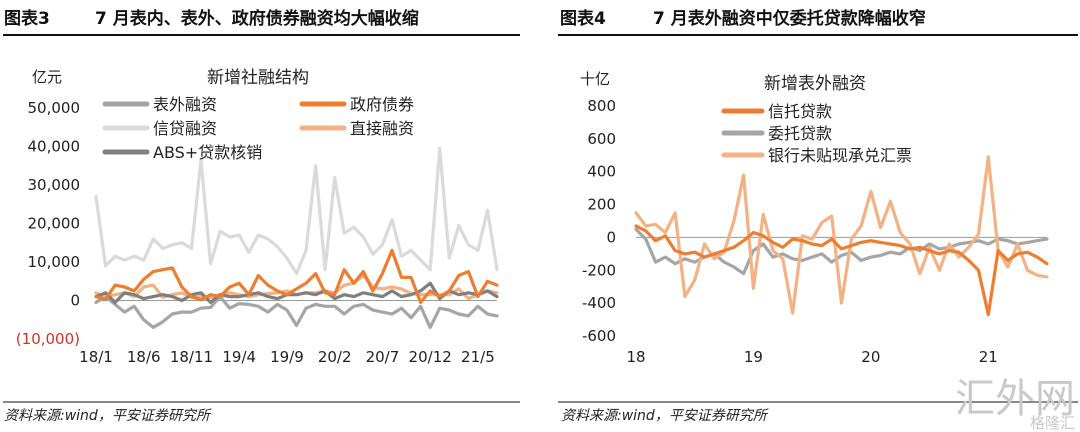 The width and height of the screenshot is (1080, 432). Describe the element at coordinates (257, 18) in the screenshot. I see `figure3-caption-title: 7 月表内、表外、政府债券融资均大幅收缩` at that location.